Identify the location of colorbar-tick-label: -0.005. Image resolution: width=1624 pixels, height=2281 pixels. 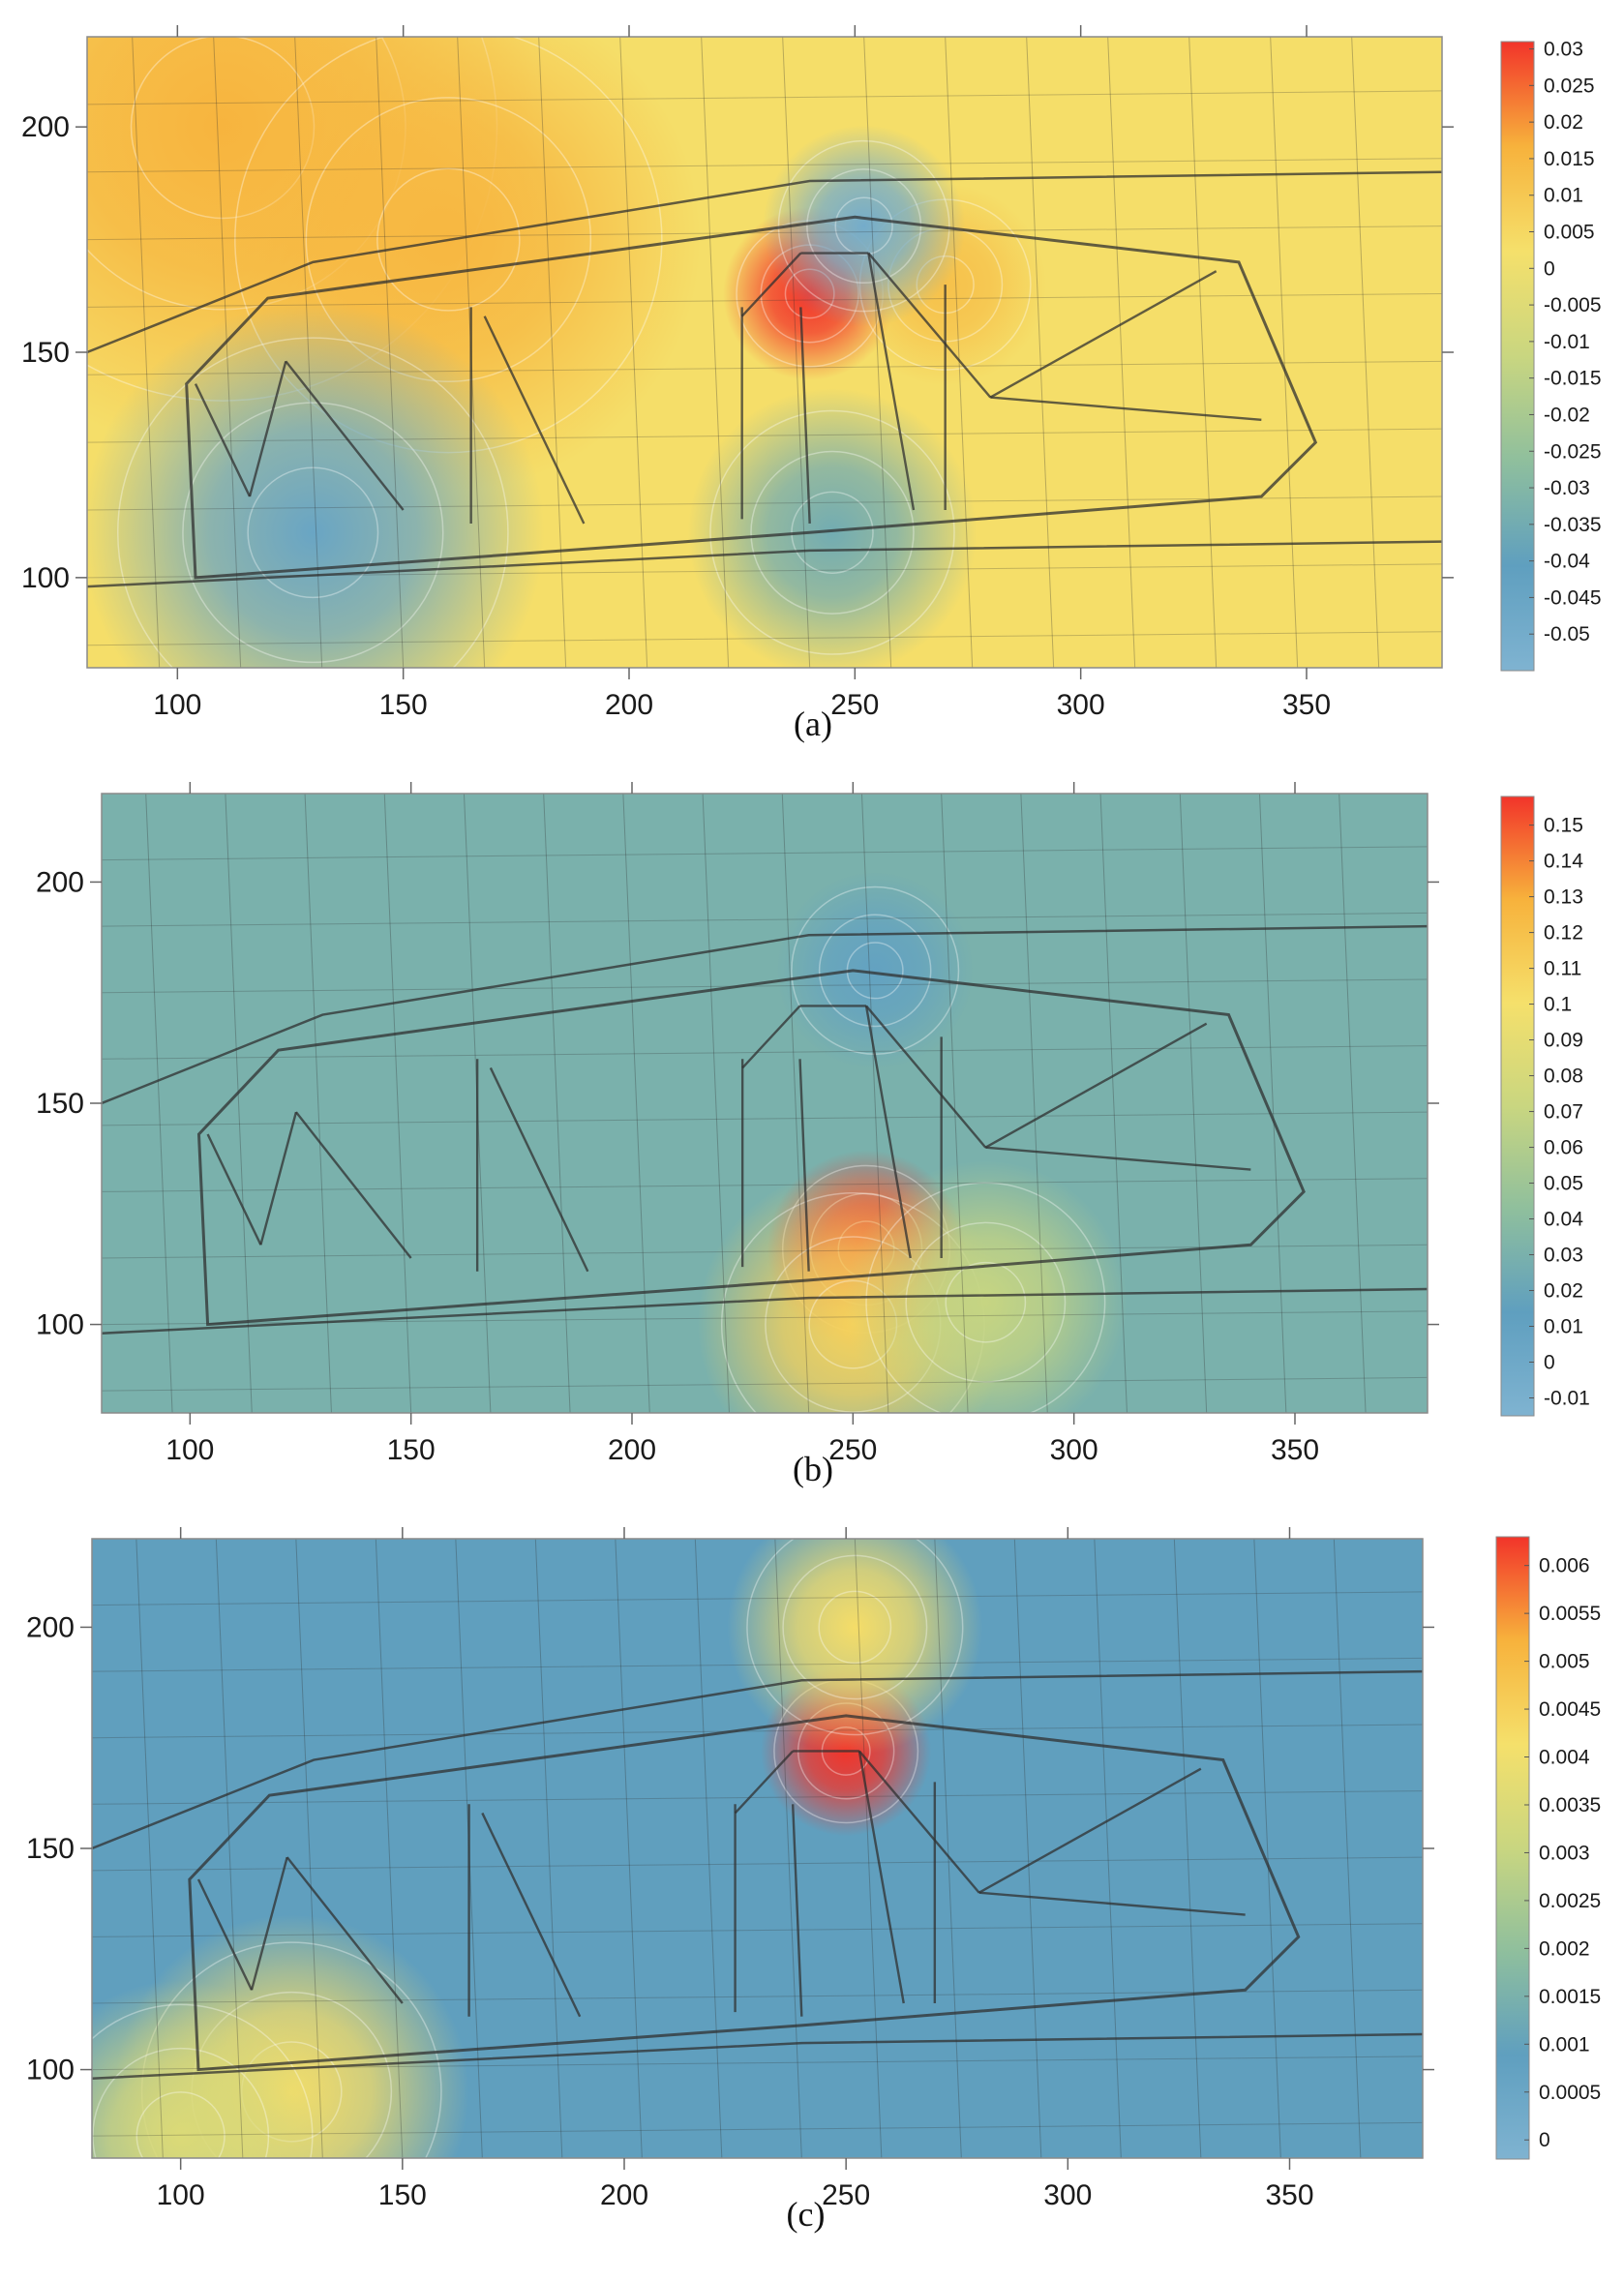
(1573, 305).